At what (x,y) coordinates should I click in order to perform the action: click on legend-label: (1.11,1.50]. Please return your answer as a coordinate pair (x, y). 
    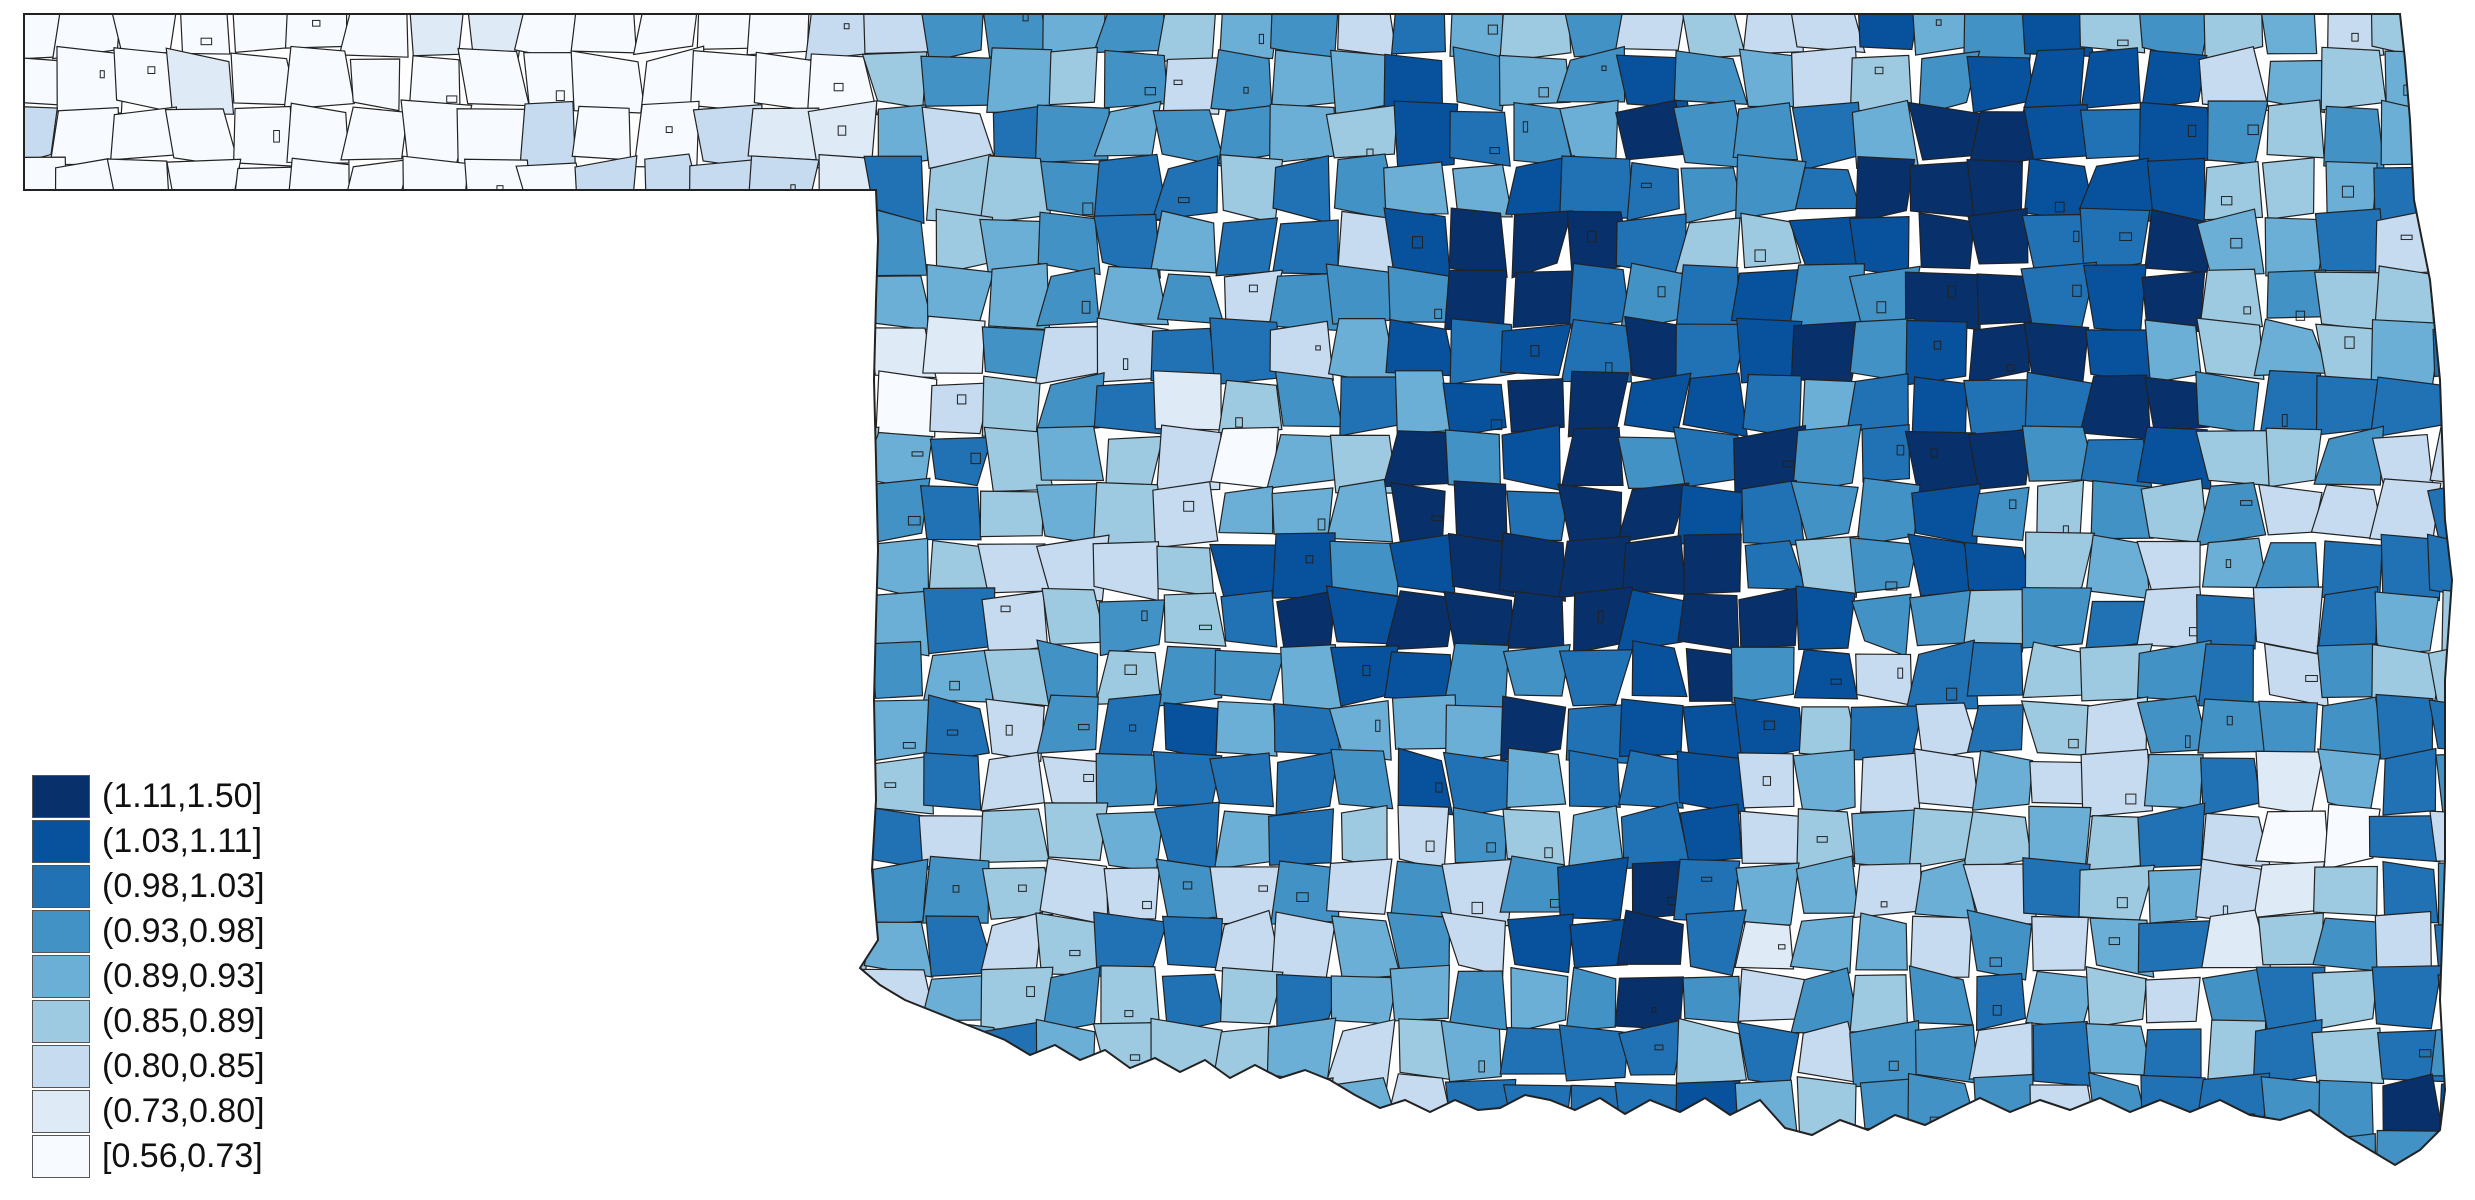
    Looking at the image, I should click on (182, 796).